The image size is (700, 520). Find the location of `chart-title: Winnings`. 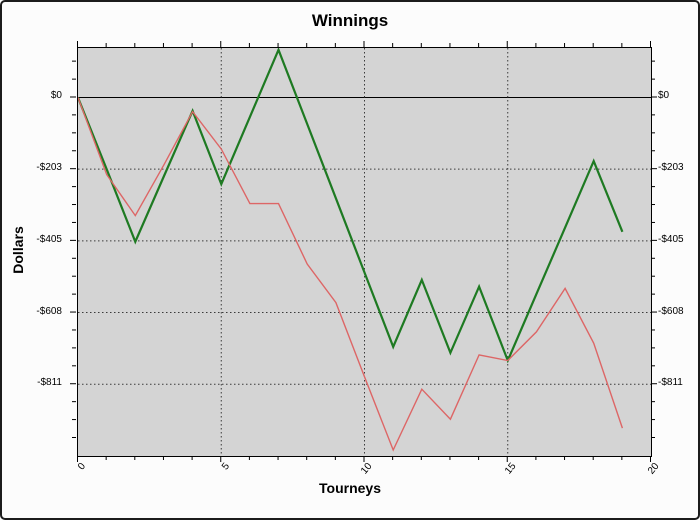

chart-title: Winnings is located at coordinates (350, 20).